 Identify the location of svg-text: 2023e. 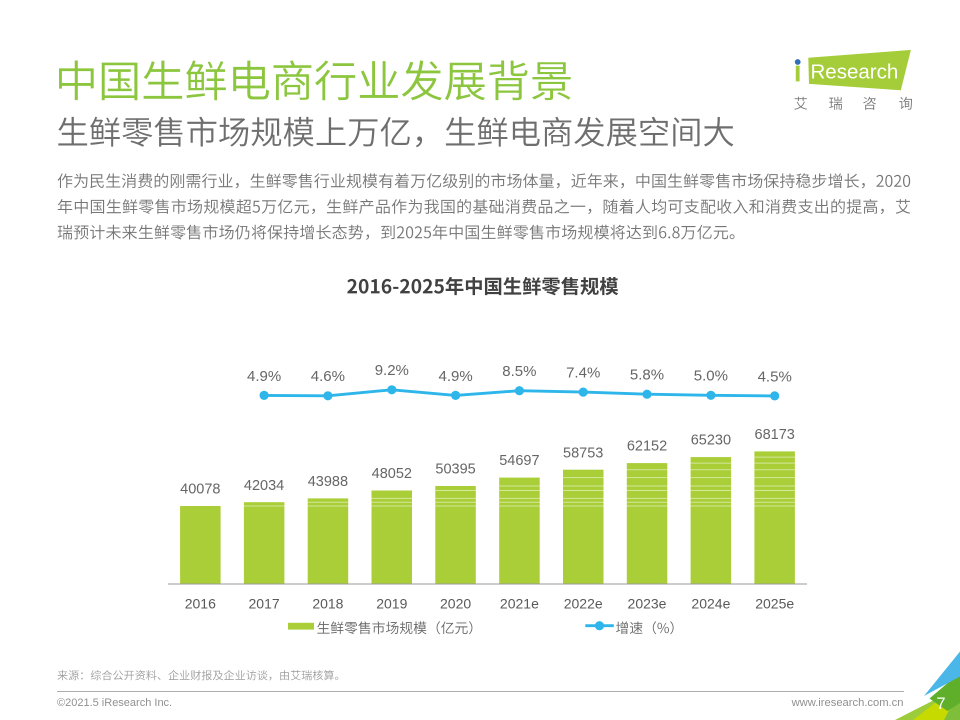
(647, 603).